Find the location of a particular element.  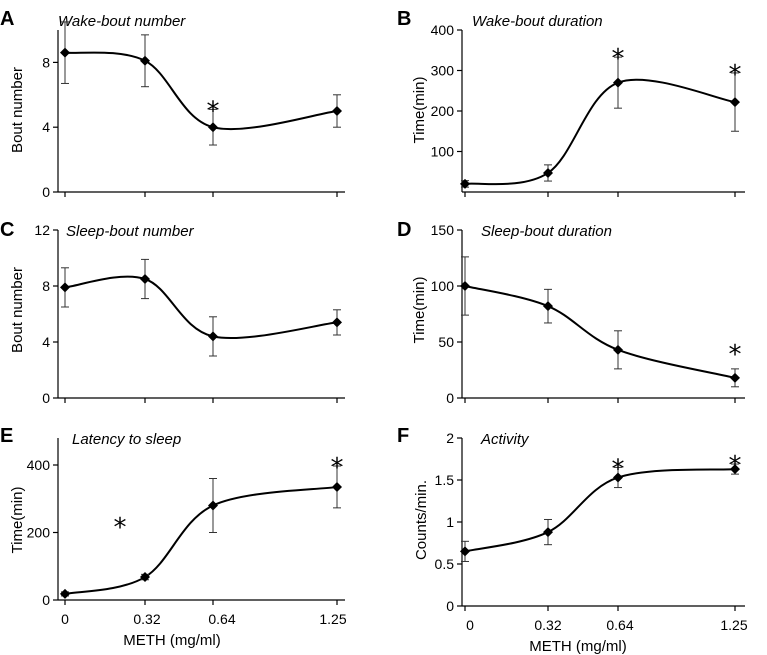

y-tick-label: 12 is located at coordinates (42, 230).